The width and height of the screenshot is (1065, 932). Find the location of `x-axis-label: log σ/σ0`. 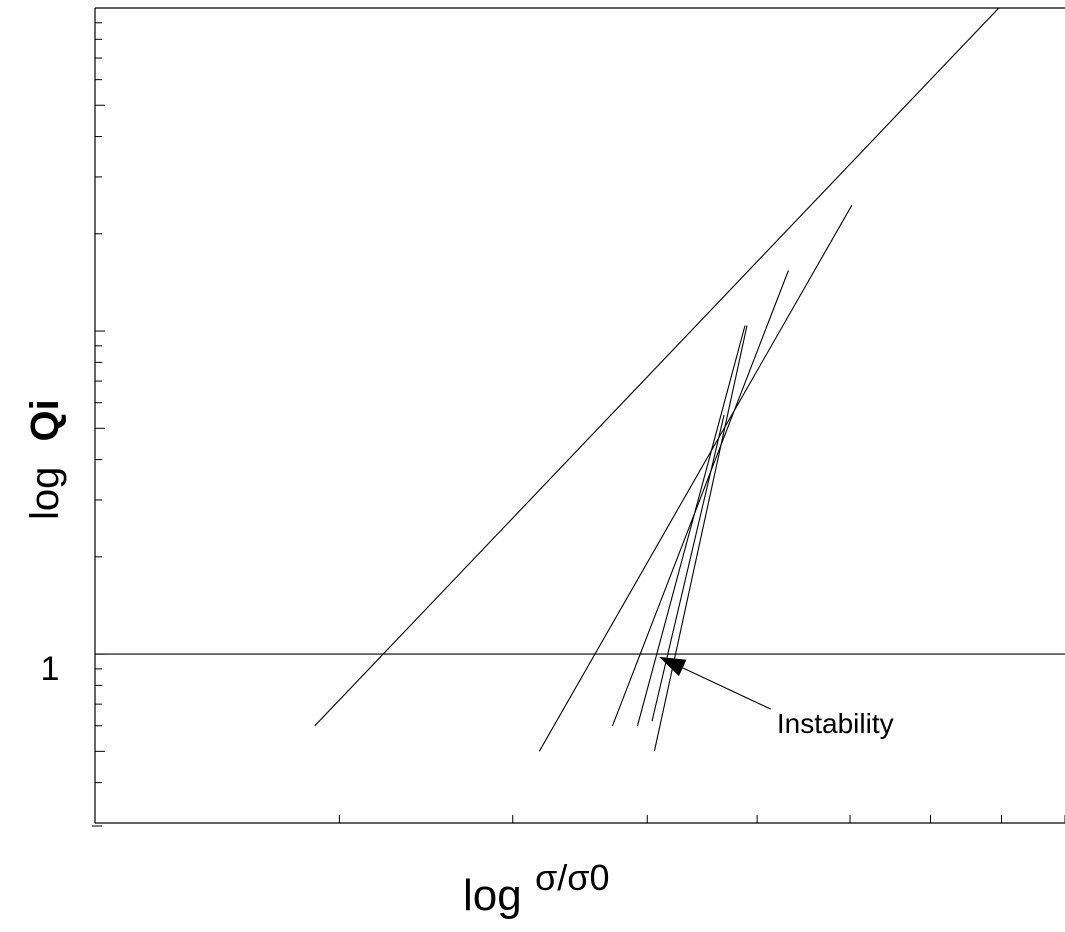

x-axis-label: log σ/σ0 is located at coordinates (536, 888).